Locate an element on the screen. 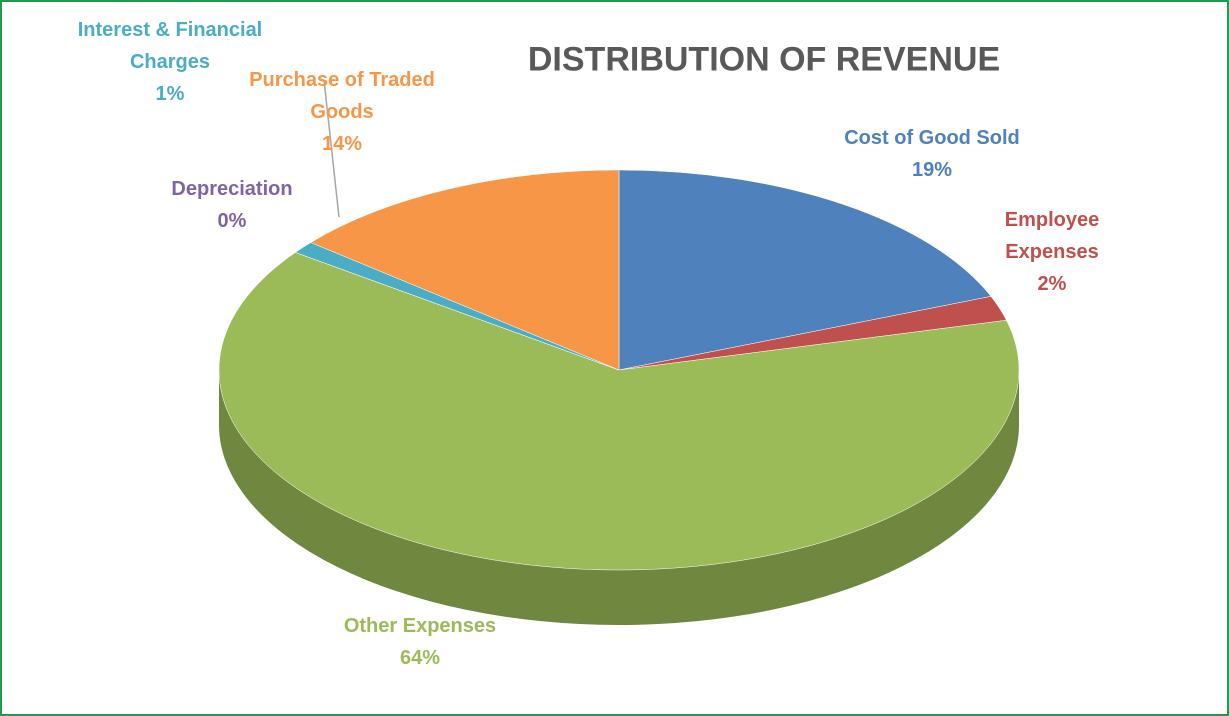 This screenshot has height=716, width=1229. label-value: 64% is located at coordinates (420, 658).